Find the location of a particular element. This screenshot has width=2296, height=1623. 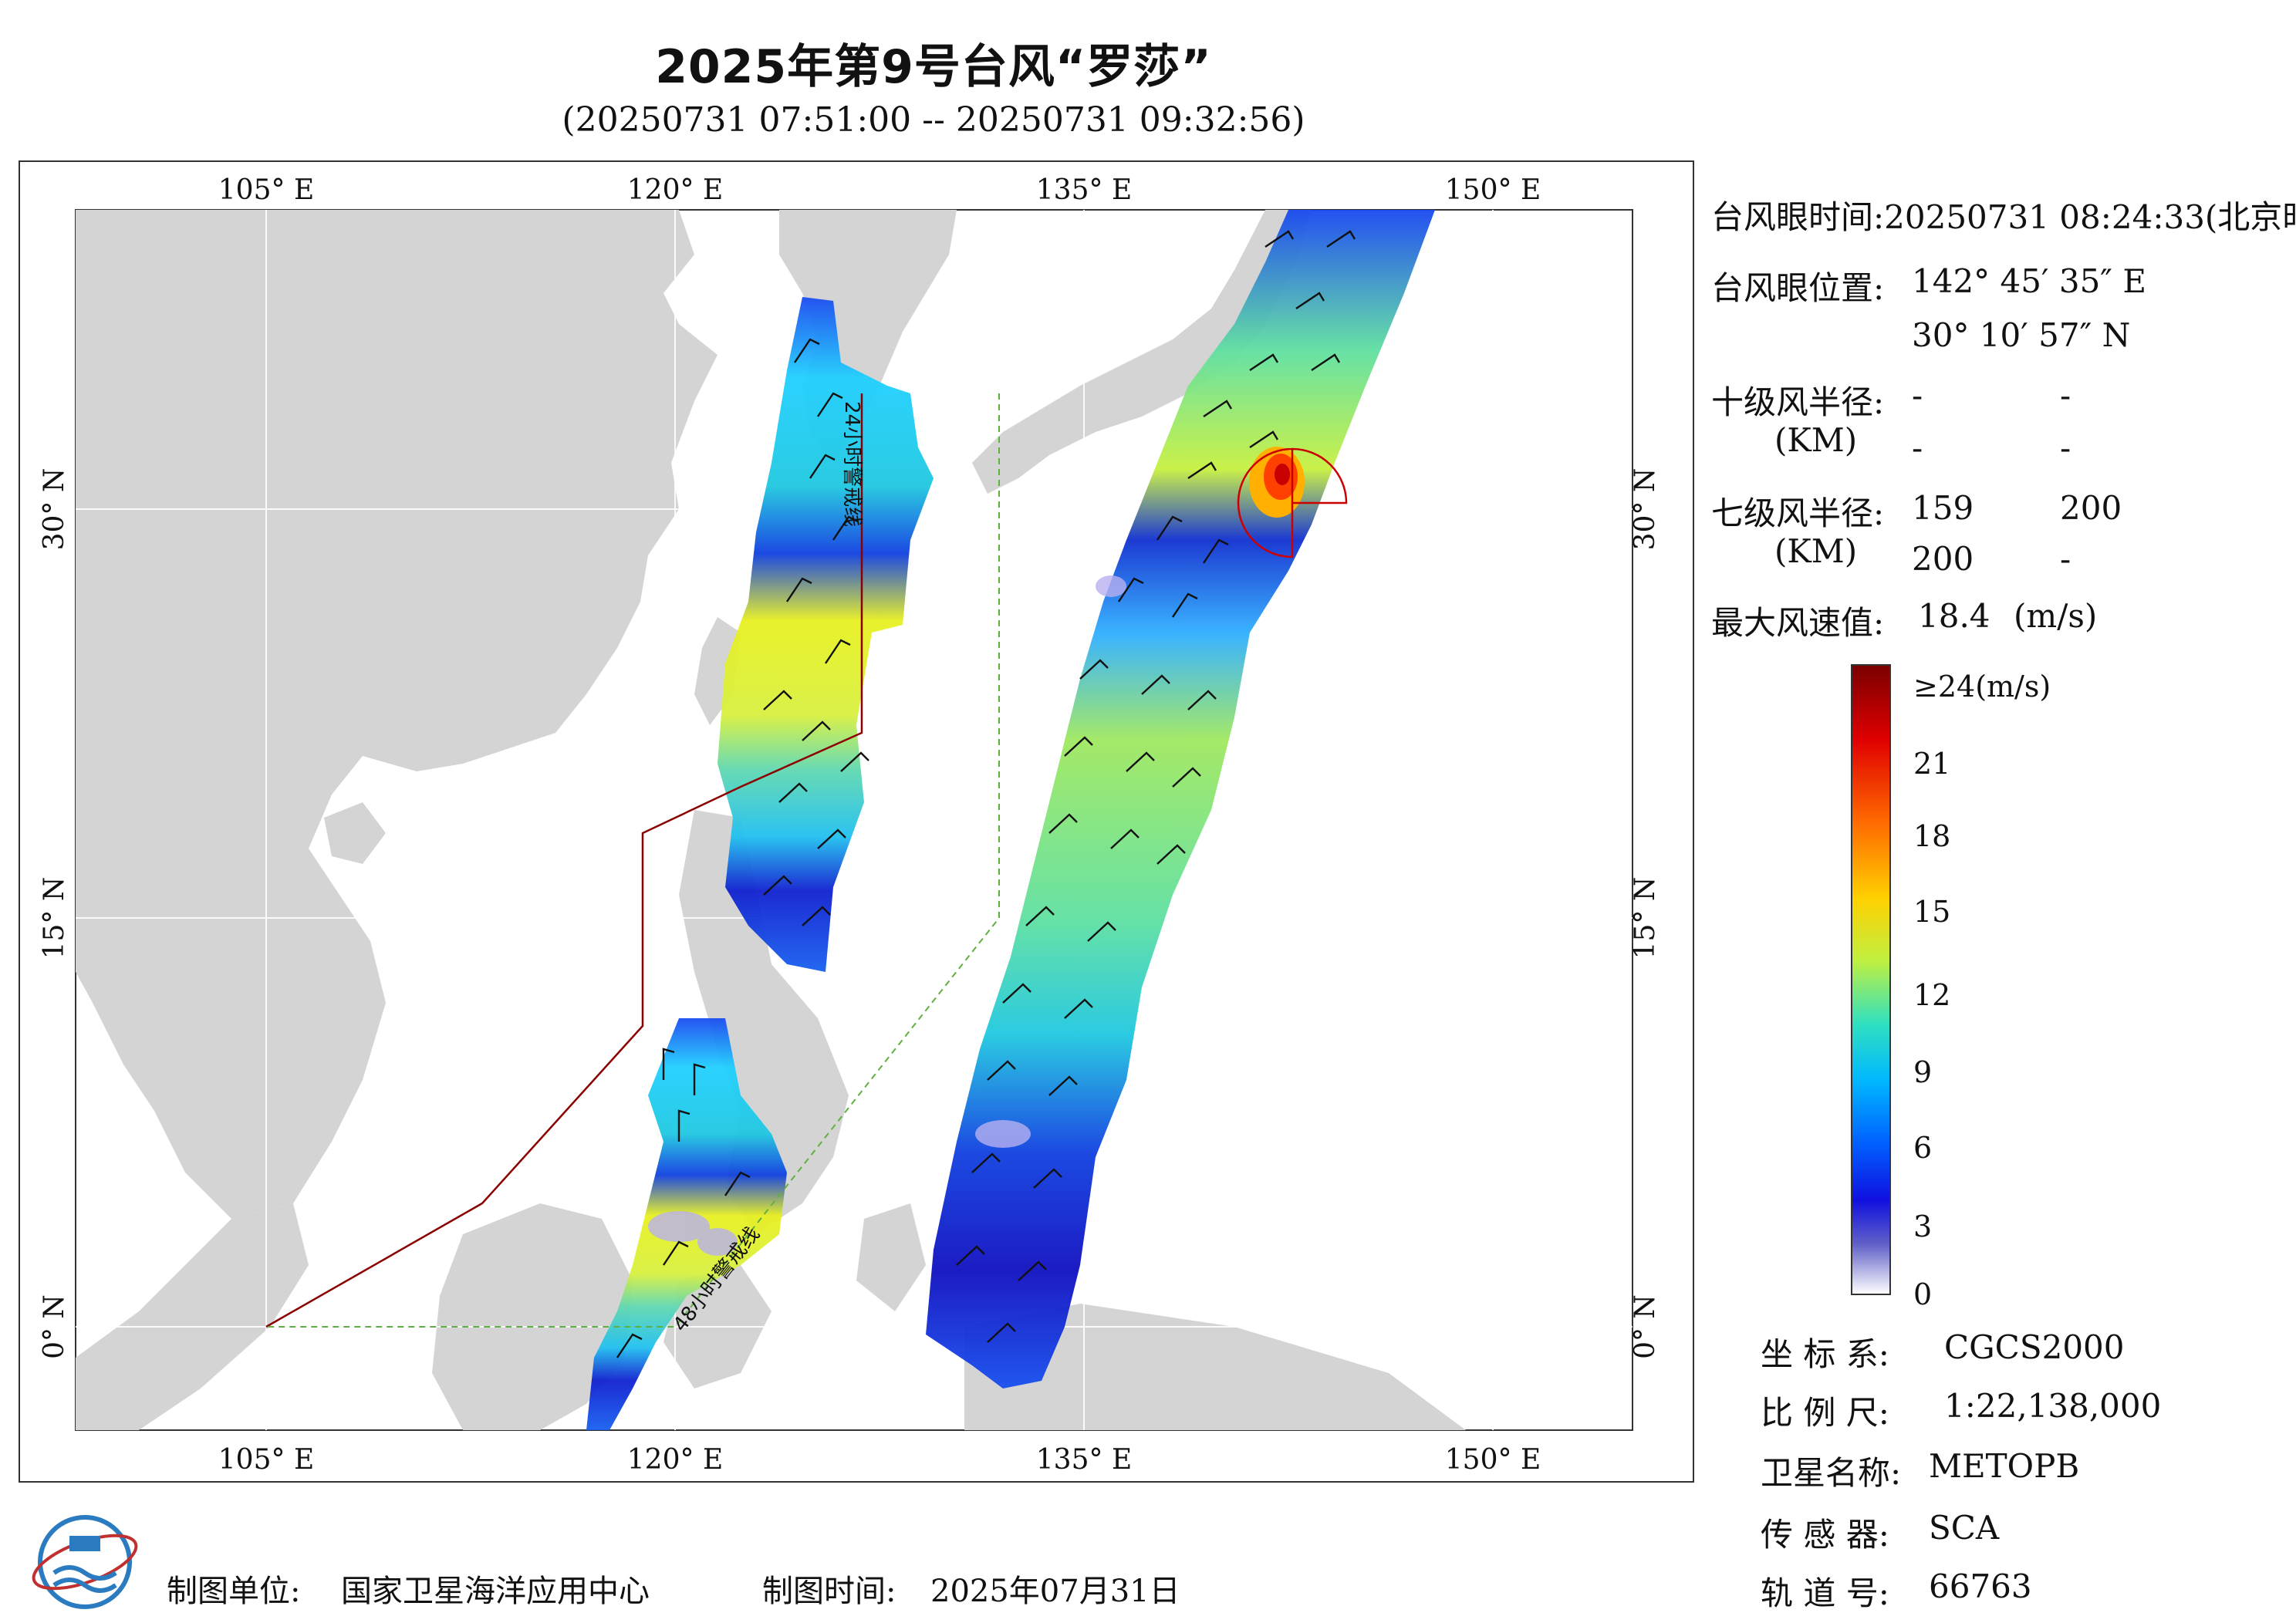

lat-tick-left-30: 30° N is located at coordinates (54, 509).